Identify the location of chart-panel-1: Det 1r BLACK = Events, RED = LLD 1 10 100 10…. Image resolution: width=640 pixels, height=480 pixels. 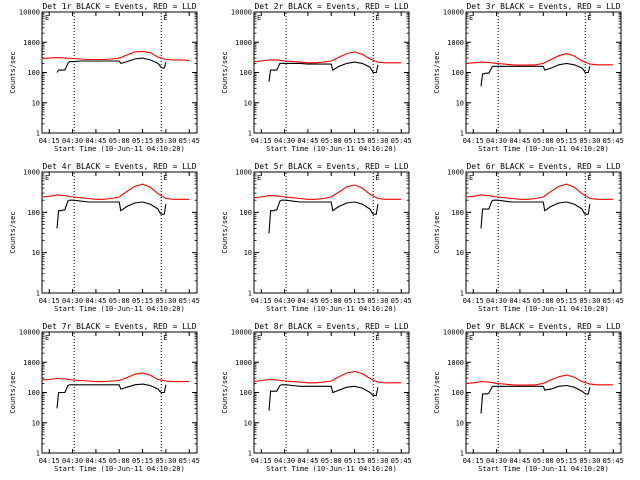
(104, 77).